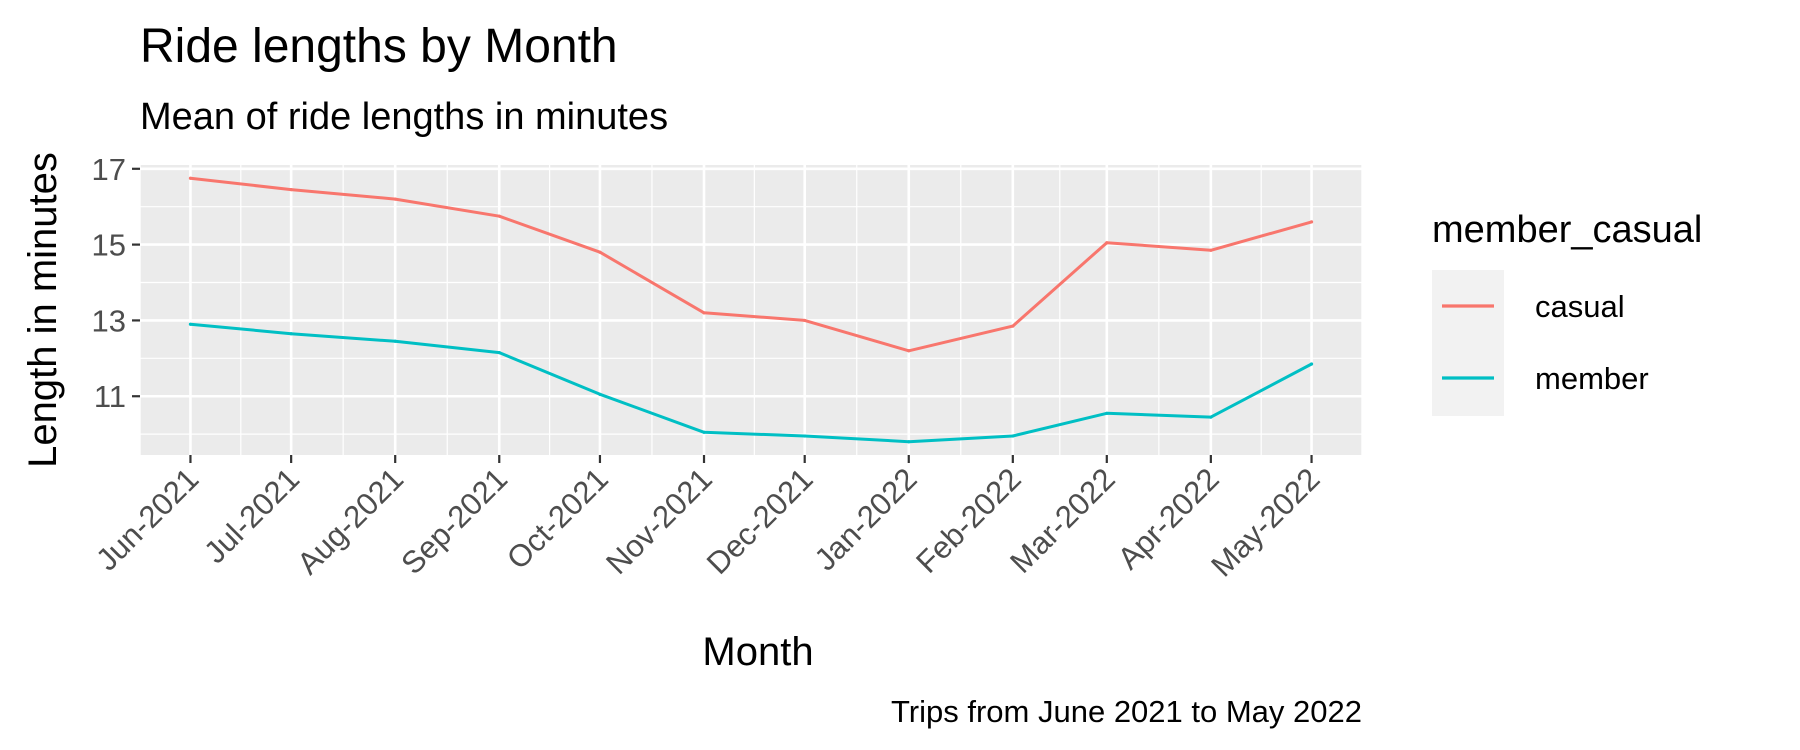  What do you see at coordinates (251, 515) in the screenshot?
I see `x-tick-label: Jul-2021` at bounding box center [251, 515].